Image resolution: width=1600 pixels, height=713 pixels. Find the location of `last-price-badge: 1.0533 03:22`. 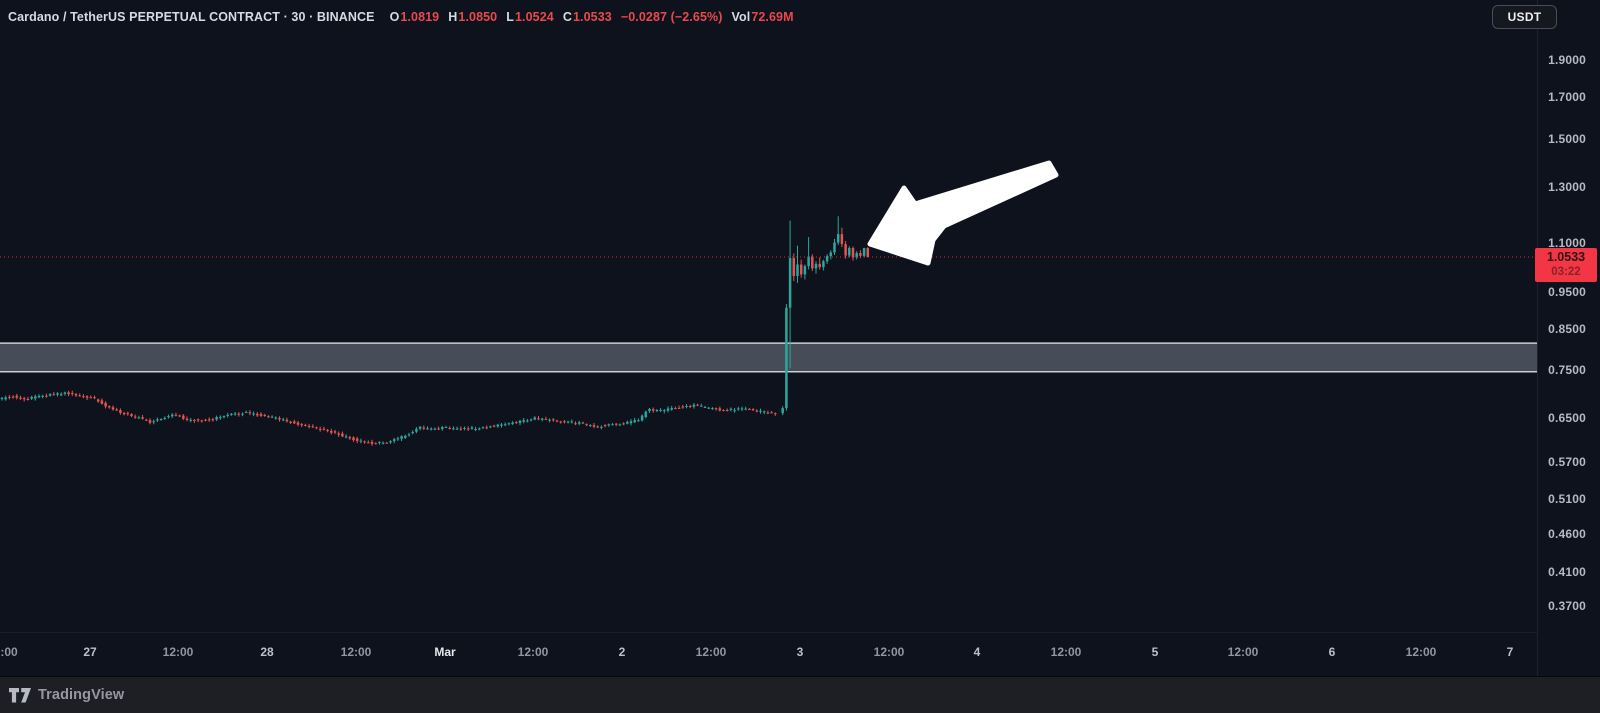

last-price-badge: 1.0533 03:22 is located at coordinates (1566, 265).